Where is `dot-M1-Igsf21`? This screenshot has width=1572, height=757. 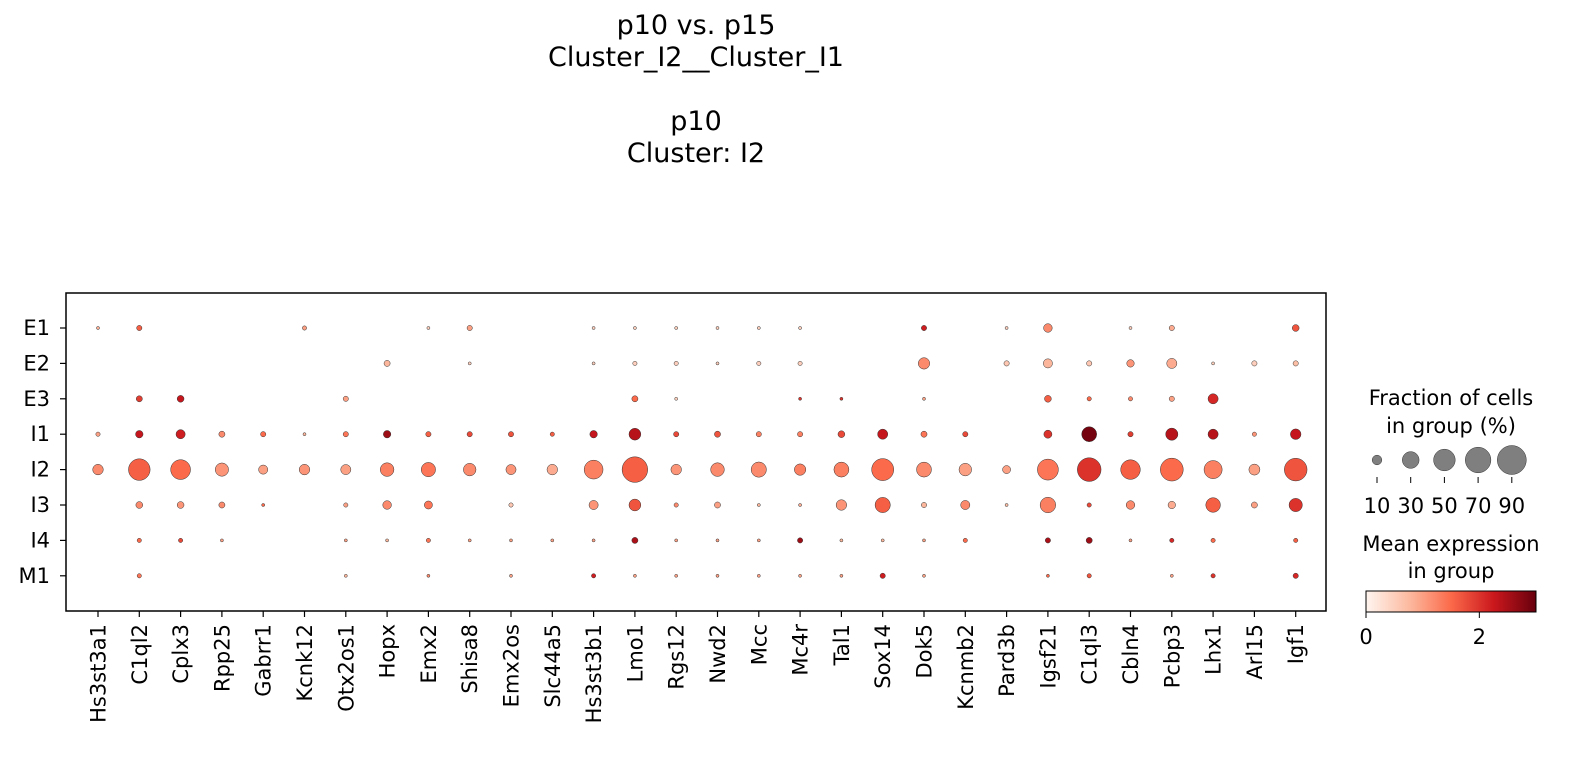 dot-M1-Igsf21 is located at coordinates (1048, 576).